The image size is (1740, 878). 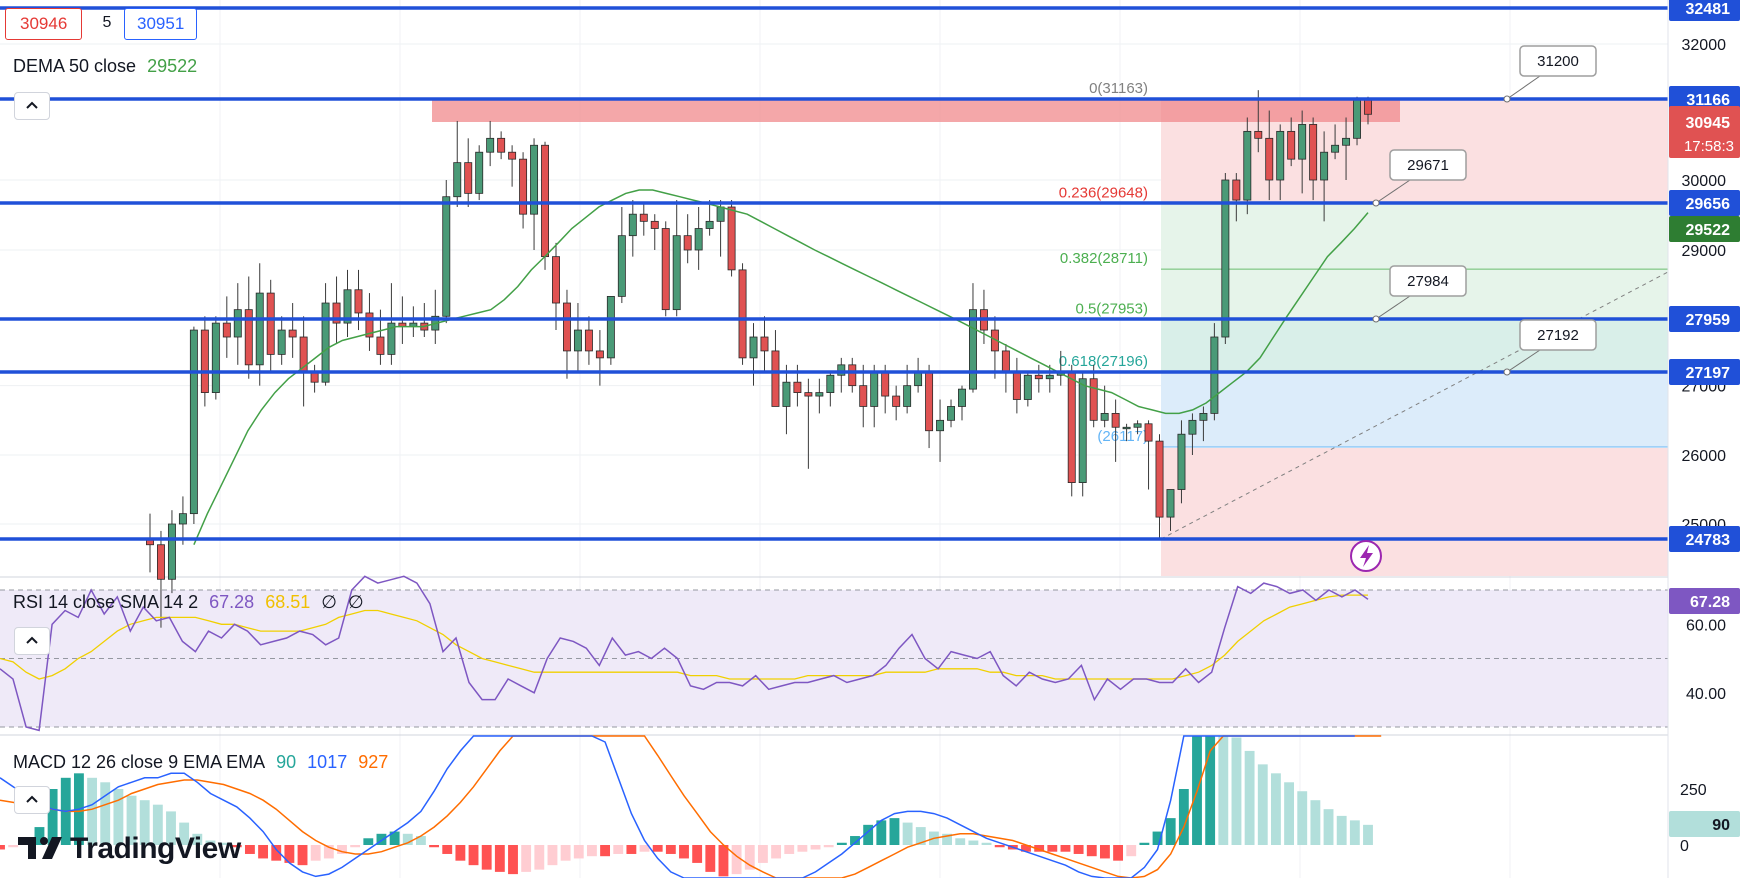 What do you see at coordinates (203, 762) in the screenshot?
I see `macd-legend: MACD 12 26 close 9 EMA EMA 90 1017 927` at bounding box center [203, 762].